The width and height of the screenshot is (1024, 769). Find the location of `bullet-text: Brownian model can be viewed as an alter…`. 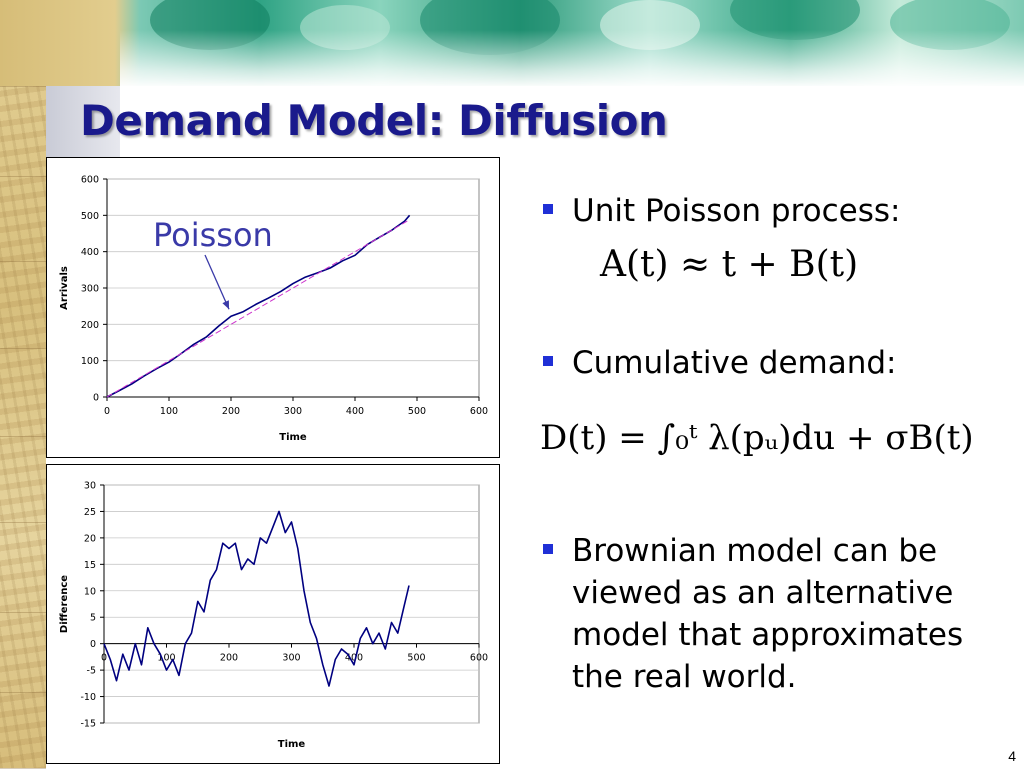

bullet-text: Brownian model can be viewed as an alter… is located at coordinates (768, 614).